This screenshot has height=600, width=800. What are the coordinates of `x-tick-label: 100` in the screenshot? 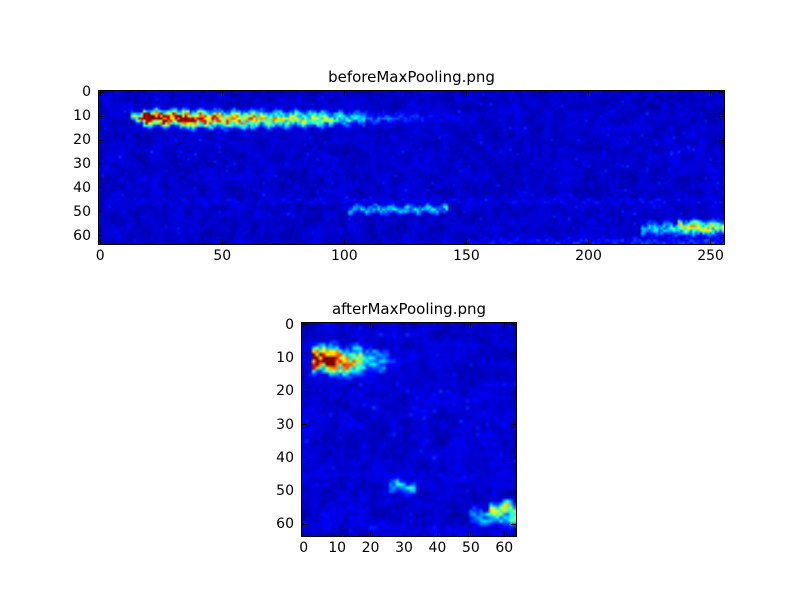 It's located at (344, 256).